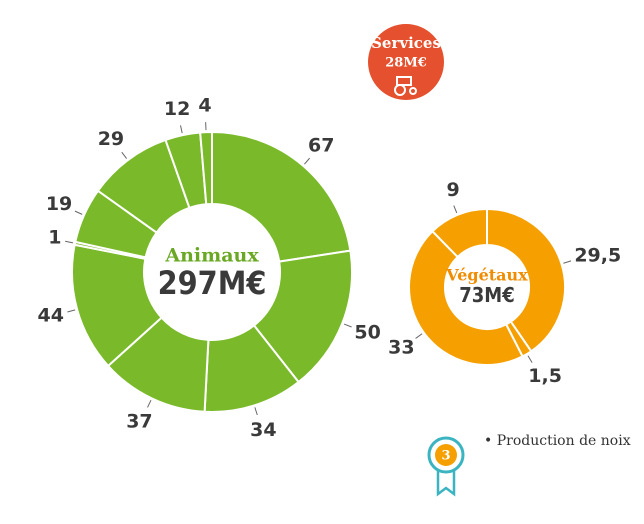 This screenshot has height=524, width=644. What do you see at coordinates (545, 376) in the screenshot?
I see `value-label: 1,5` at bounding box center [545, 376].